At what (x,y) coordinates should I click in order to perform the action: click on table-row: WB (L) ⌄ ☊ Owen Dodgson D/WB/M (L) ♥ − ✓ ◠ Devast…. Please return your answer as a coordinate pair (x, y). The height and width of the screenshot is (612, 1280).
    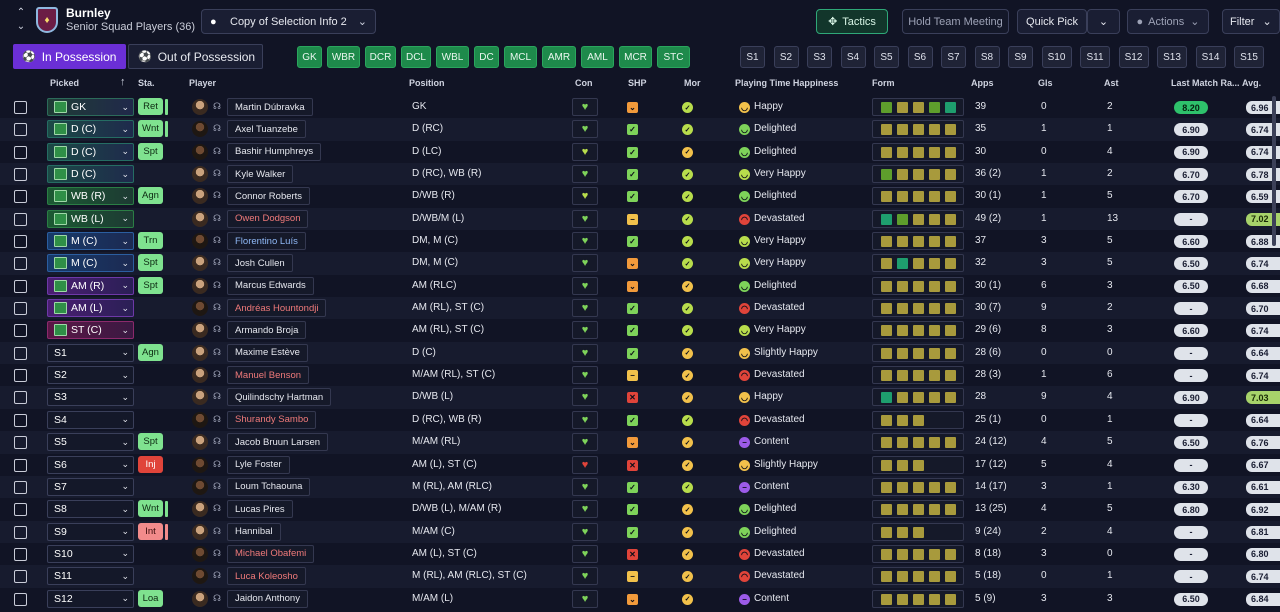
    Looking at the image, I should click on (640, 219).